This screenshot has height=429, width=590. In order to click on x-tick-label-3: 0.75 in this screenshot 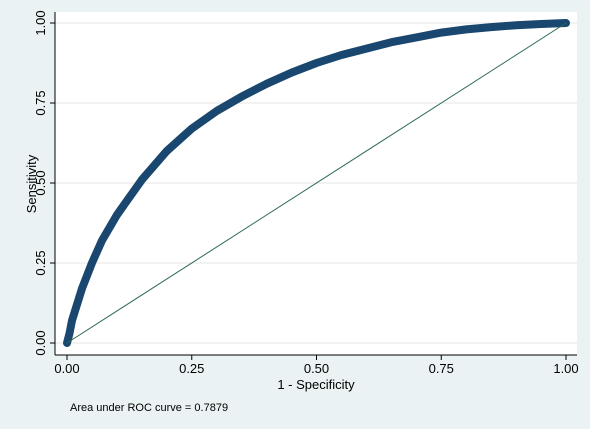, I will do `click(441, 368)`.